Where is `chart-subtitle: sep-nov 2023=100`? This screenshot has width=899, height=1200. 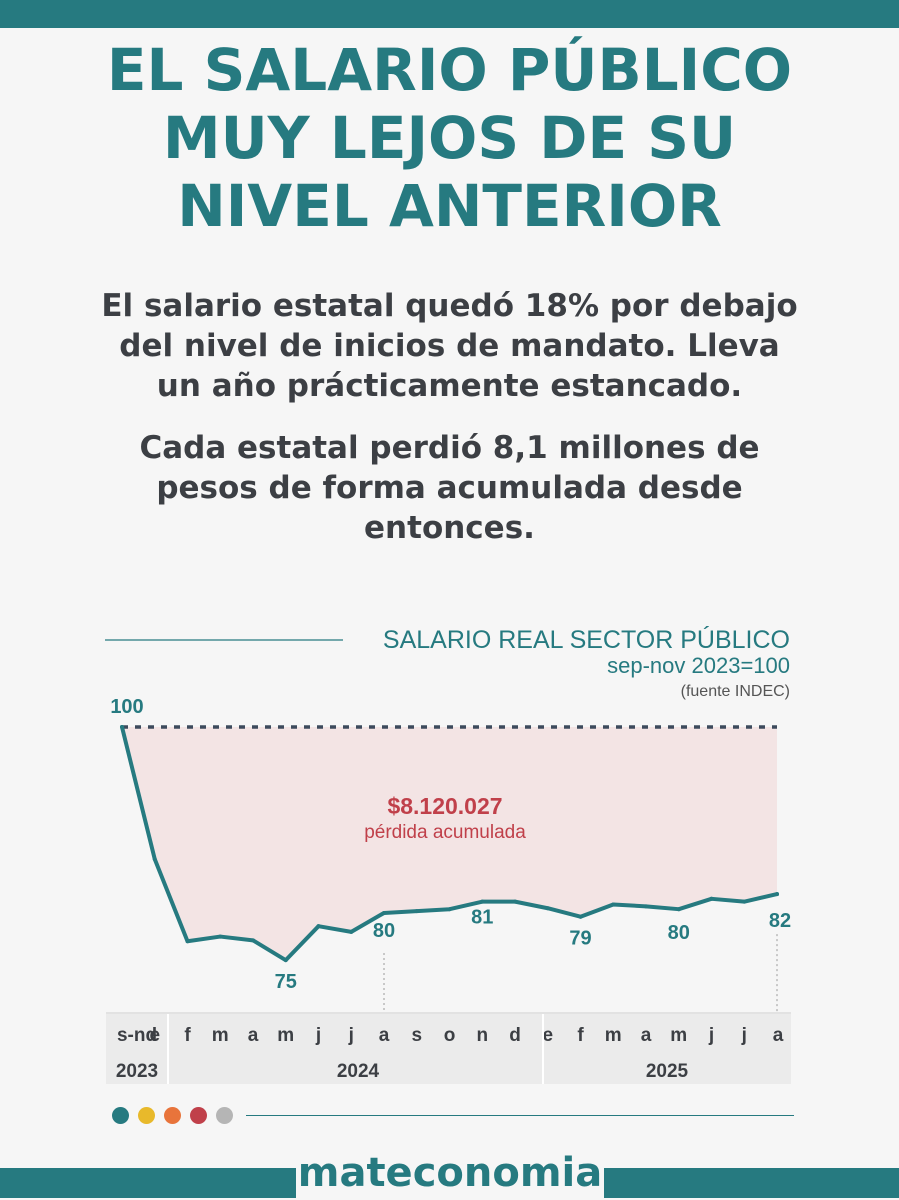 chart-subtitle: sep-nov 2023=100 is located at coordinates (698, 665).